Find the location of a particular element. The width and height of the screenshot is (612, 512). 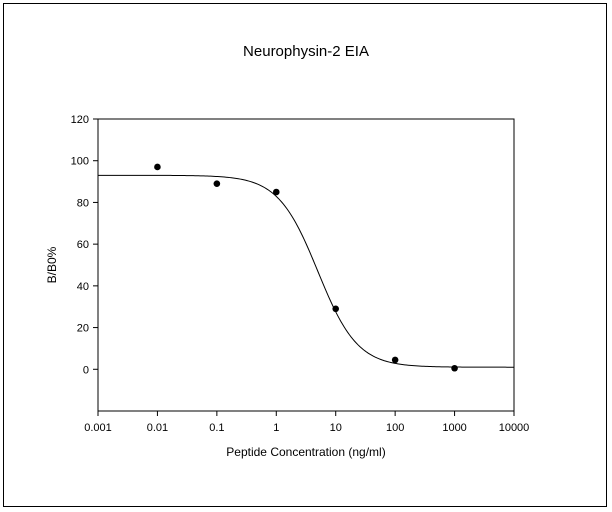

chart-title: Neurophysin-2 EIA is located at coordinates (306, 51).